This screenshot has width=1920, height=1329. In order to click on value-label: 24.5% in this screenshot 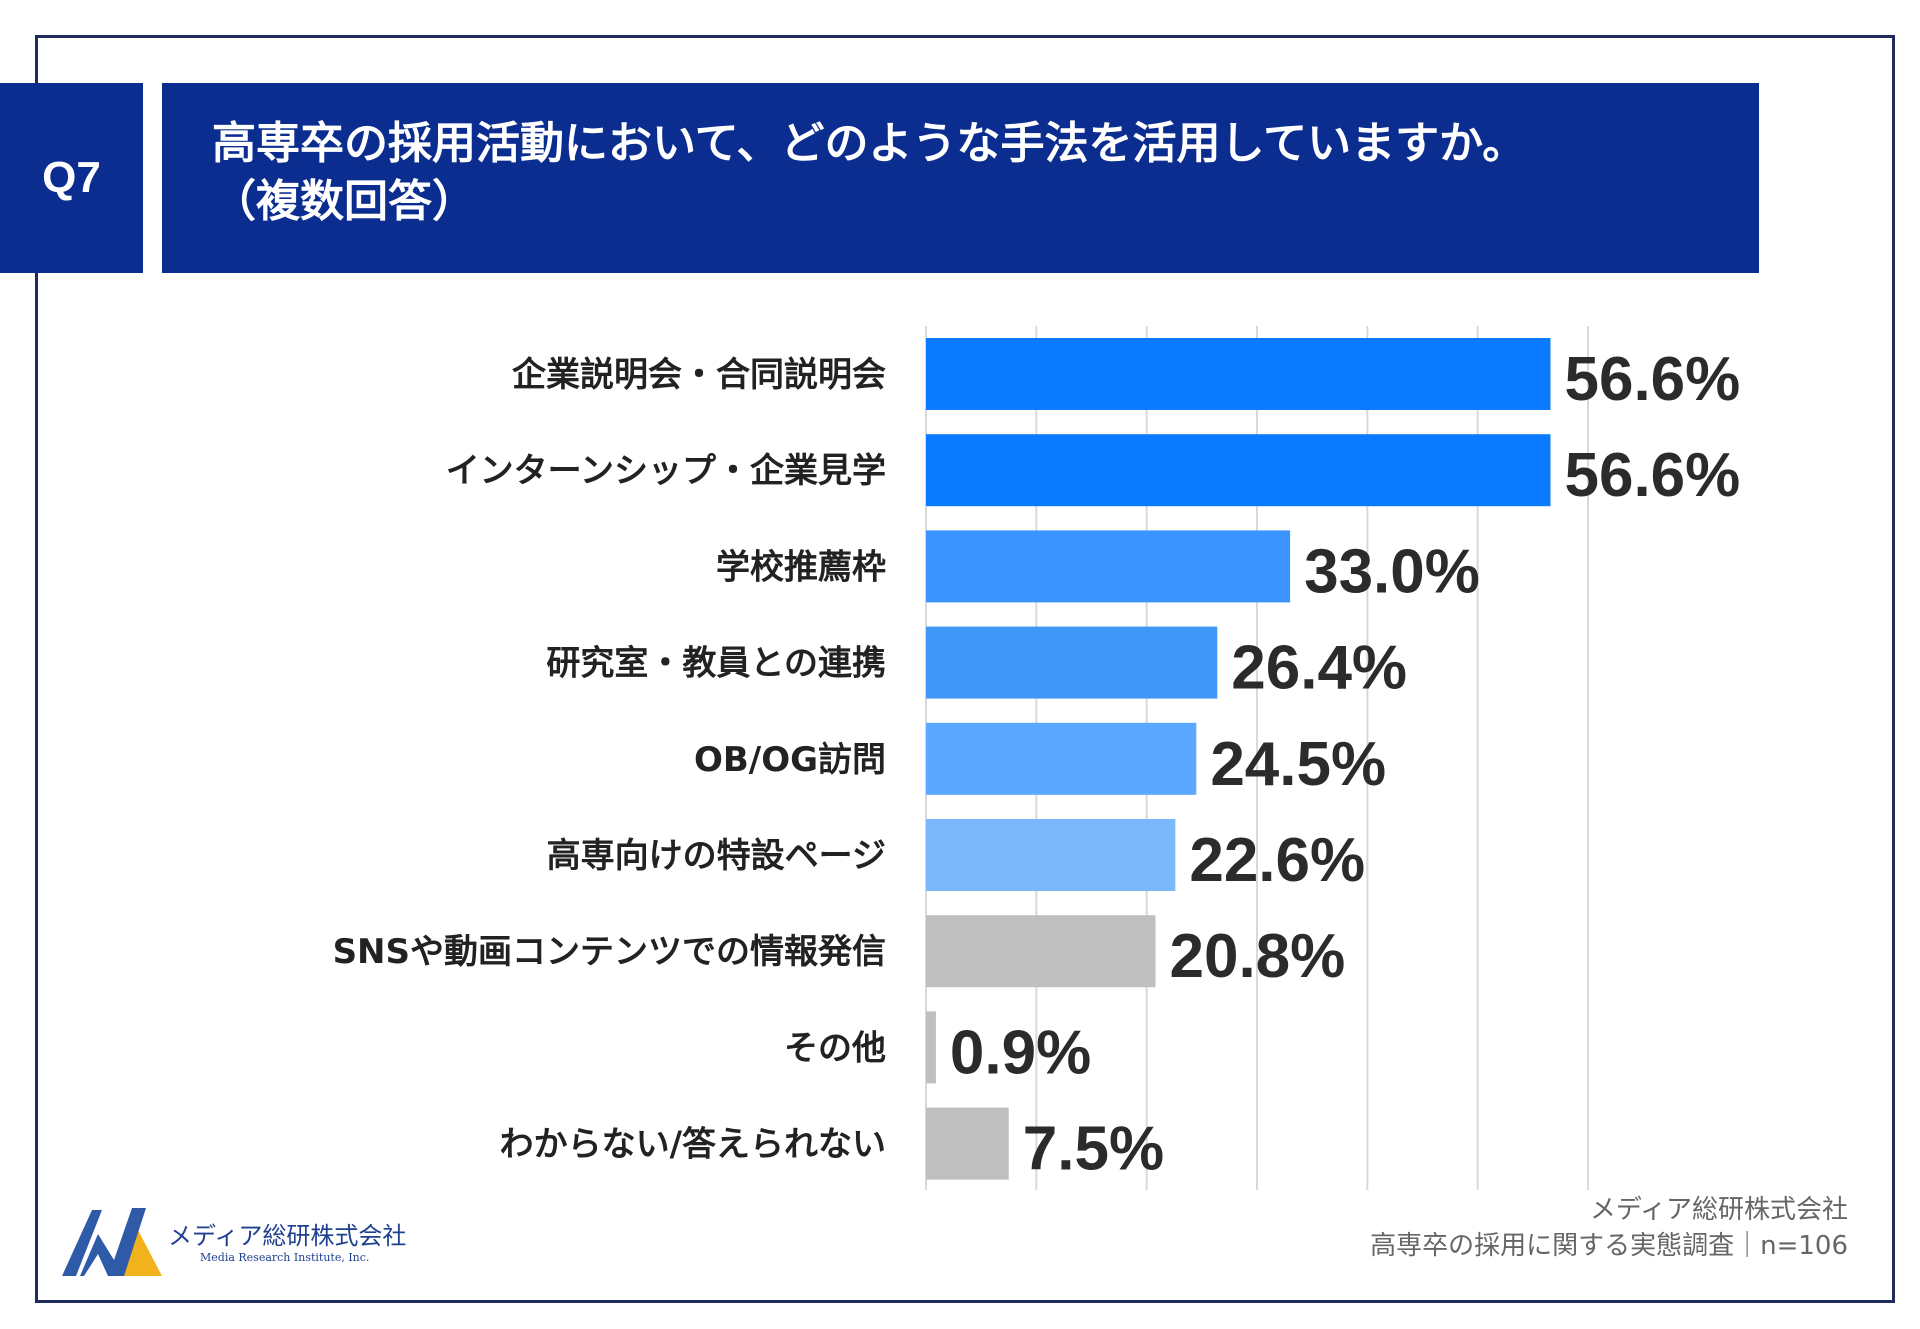, I will do `click(1298, 764)`.